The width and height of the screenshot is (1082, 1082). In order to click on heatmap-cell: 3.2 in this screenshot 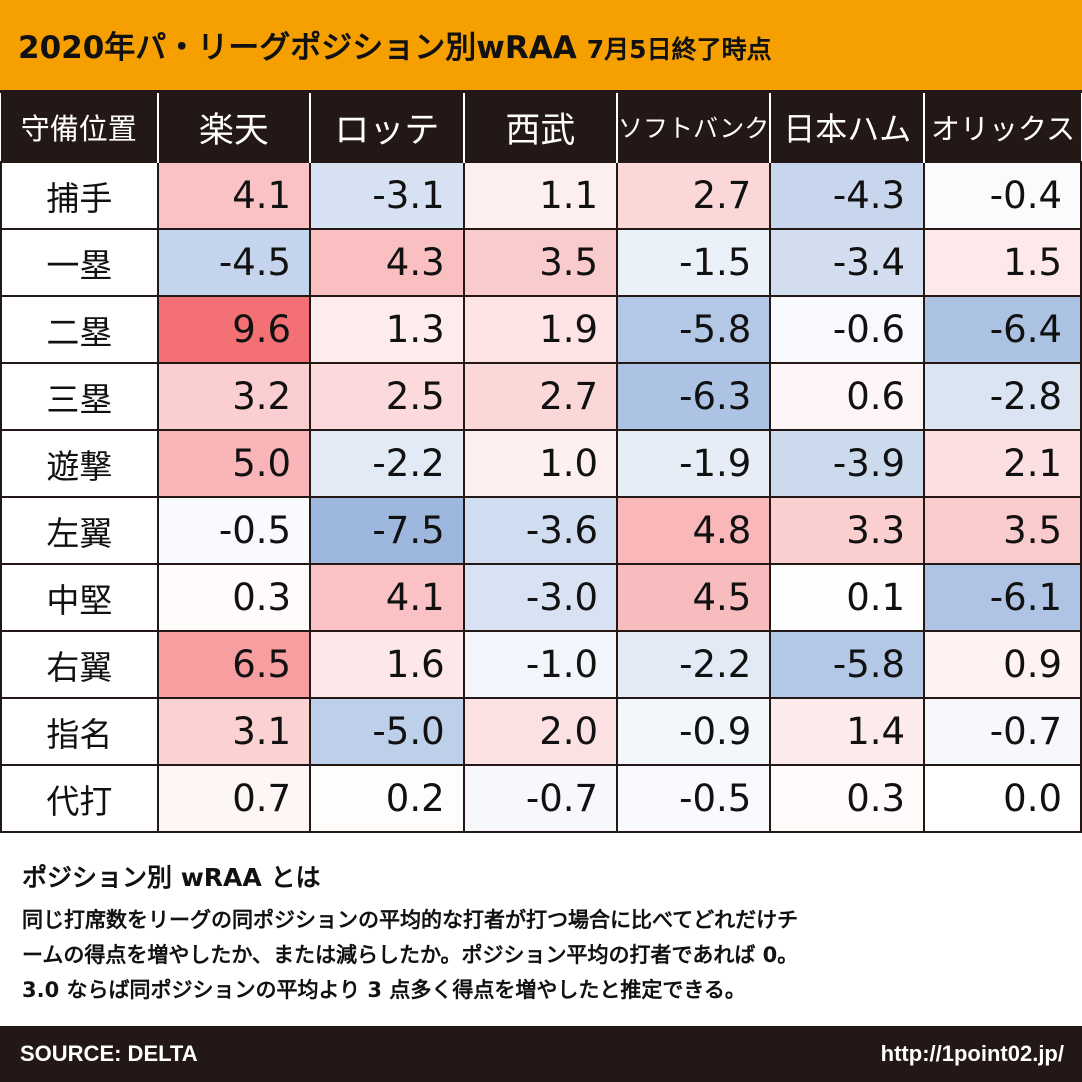, I will do `click(234, 396)`.